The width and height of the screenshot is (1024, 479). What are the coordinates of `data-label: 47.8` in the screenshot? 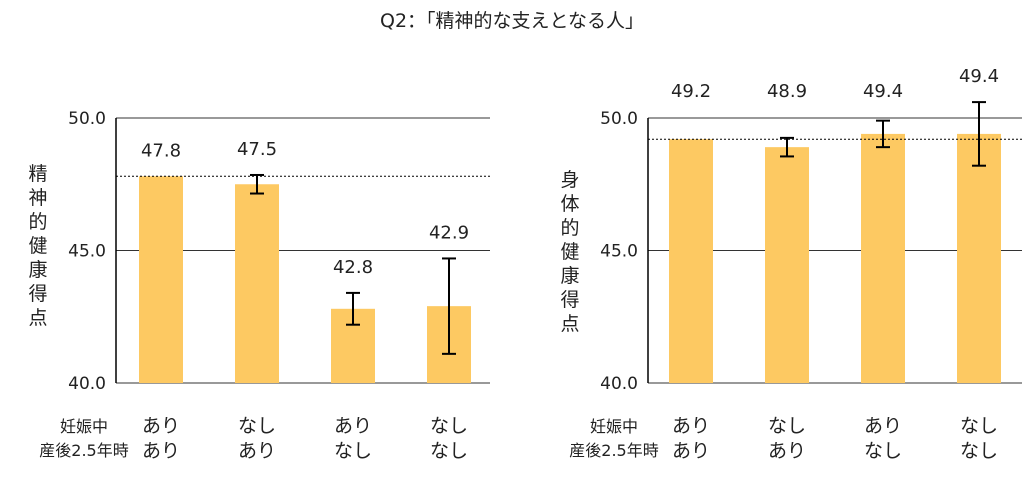 It's located at (161, 150).